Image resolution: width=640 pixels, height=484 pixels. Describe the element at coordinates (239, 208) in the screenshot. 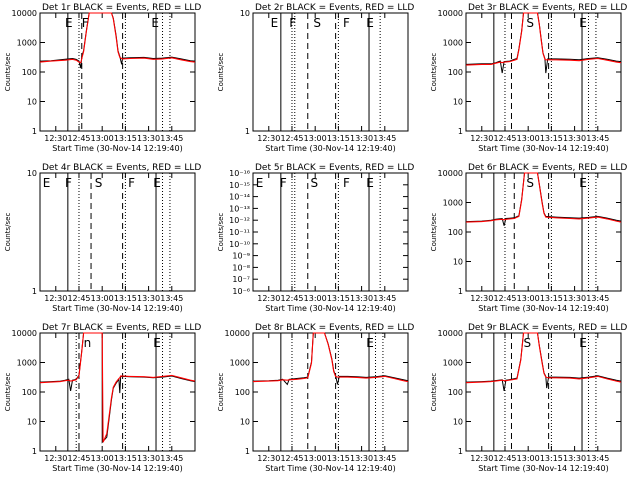

I see `y-tick-label: 10⁻¹³` at that location.